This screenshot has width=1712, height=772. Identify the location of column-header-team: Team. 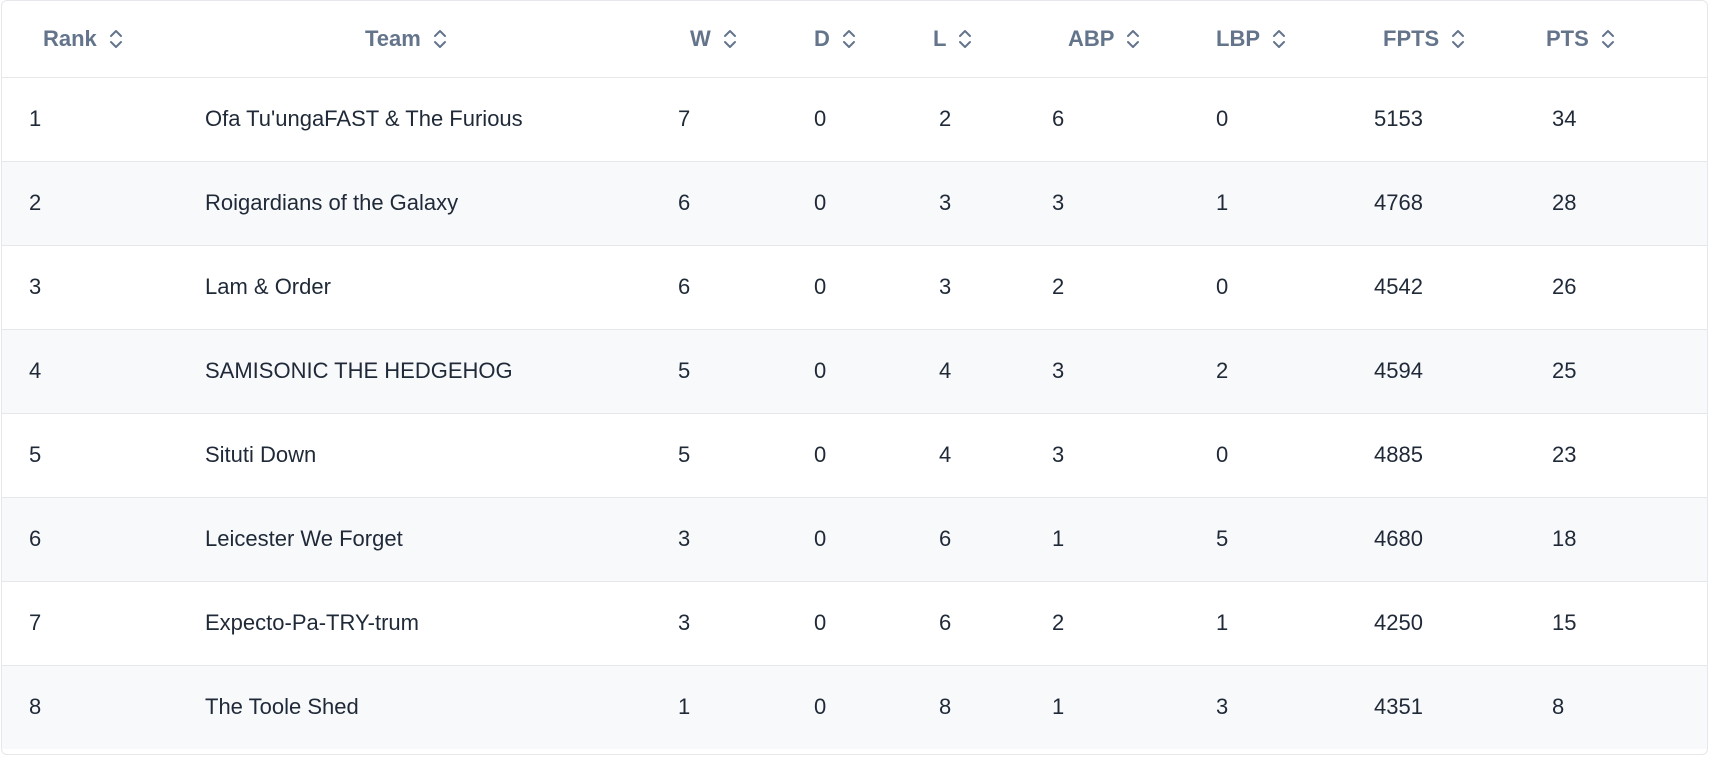
(407, 39).